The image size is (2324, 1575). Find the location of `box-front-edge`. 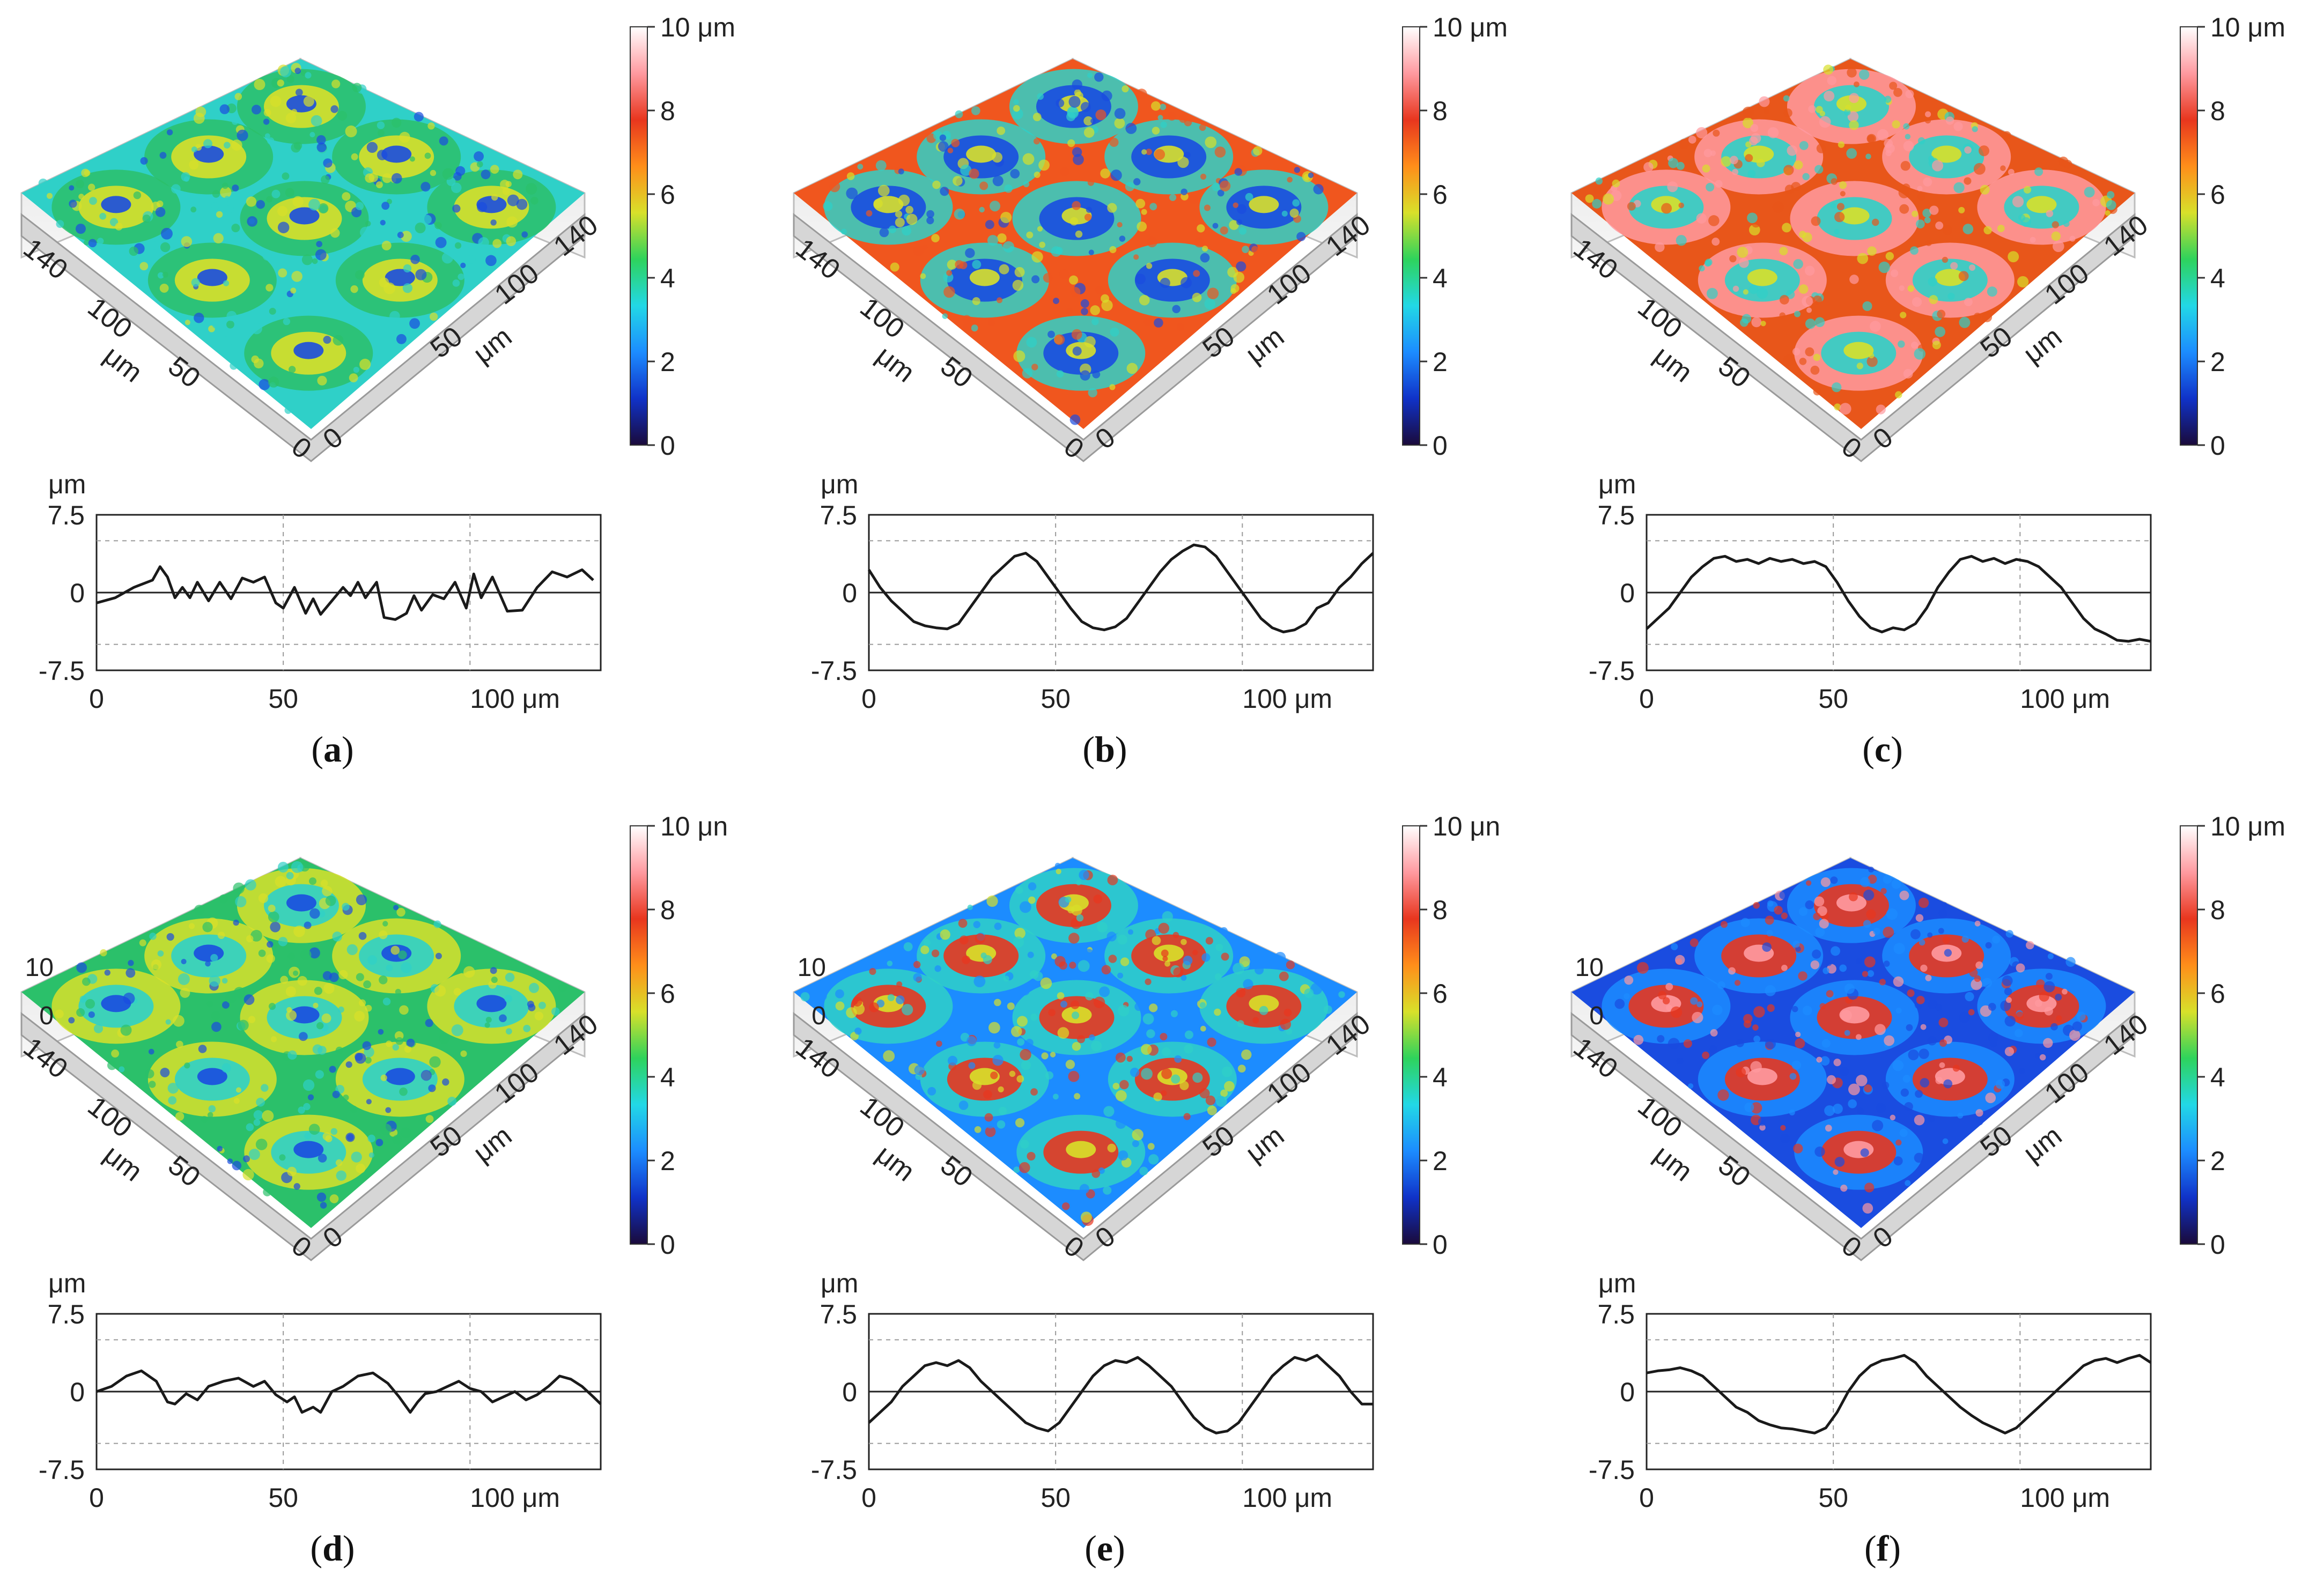

box-front-edge is located at coordinates (1853, 337).